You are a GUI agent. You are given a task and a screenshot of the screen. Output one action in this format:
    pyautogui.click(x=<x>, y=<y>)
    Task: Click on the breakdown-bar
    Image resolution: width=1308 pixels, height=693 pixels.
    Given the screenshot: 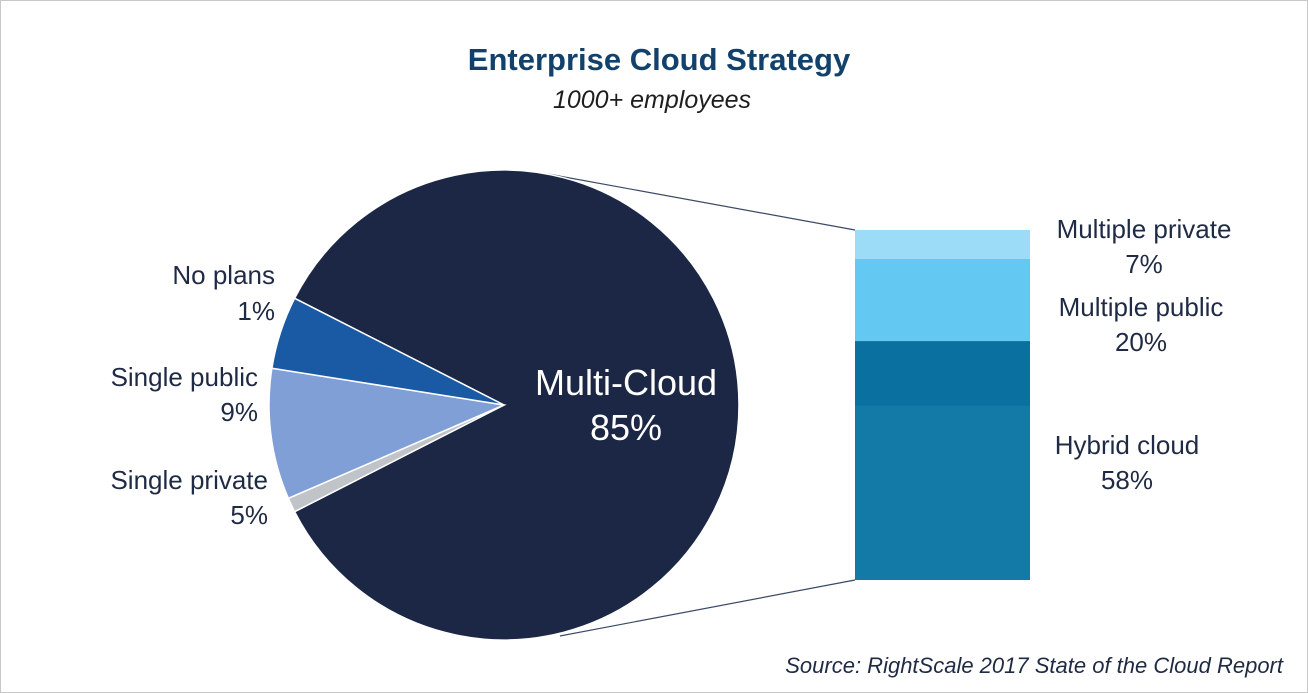 What is the action you would take?
    pyautogui.click(x=942, y=405)
    